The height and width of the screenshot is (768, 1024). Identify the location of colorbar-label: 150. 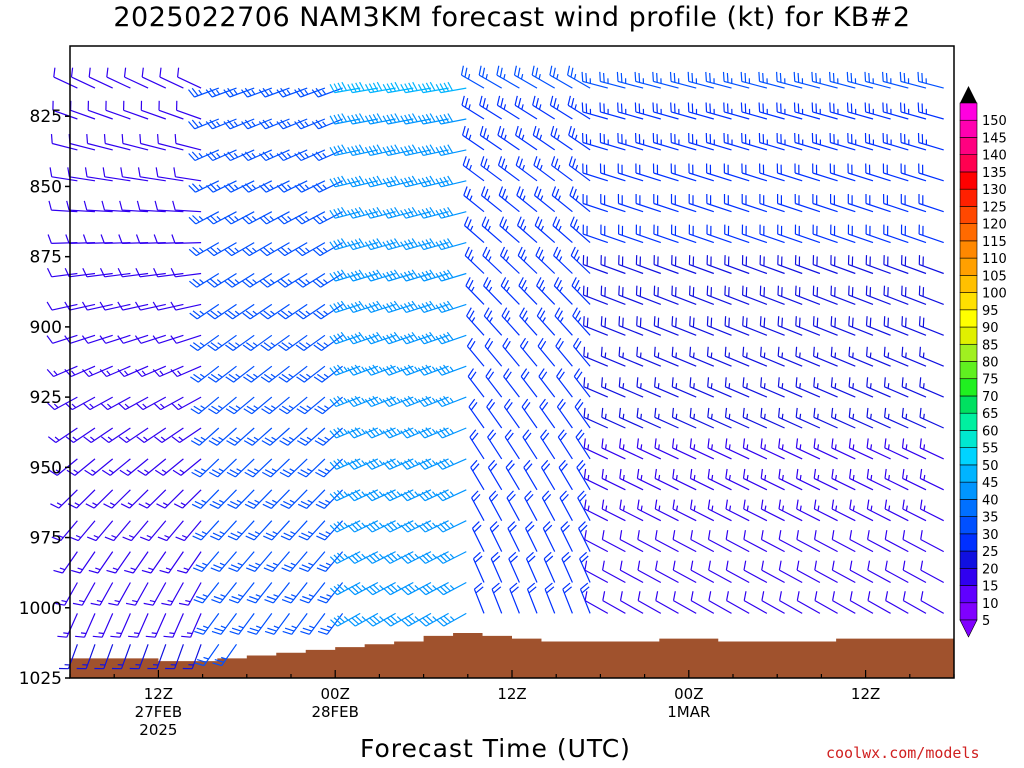
(994, 121).